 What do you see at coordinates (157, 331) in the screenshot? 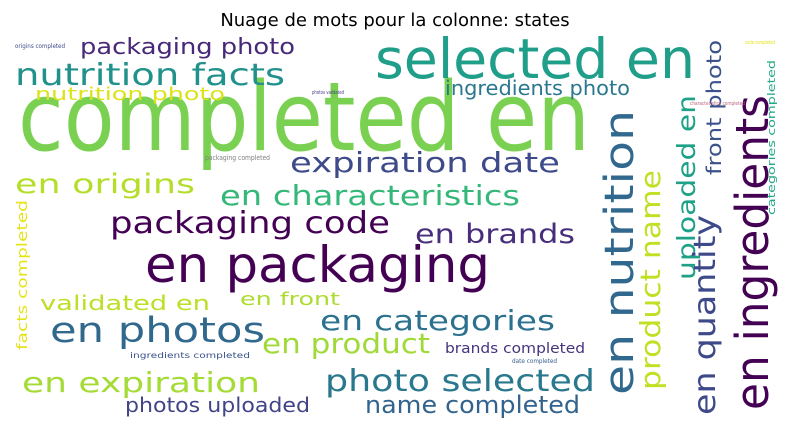
I see `word: en photos` at bounding box center [157, 331].